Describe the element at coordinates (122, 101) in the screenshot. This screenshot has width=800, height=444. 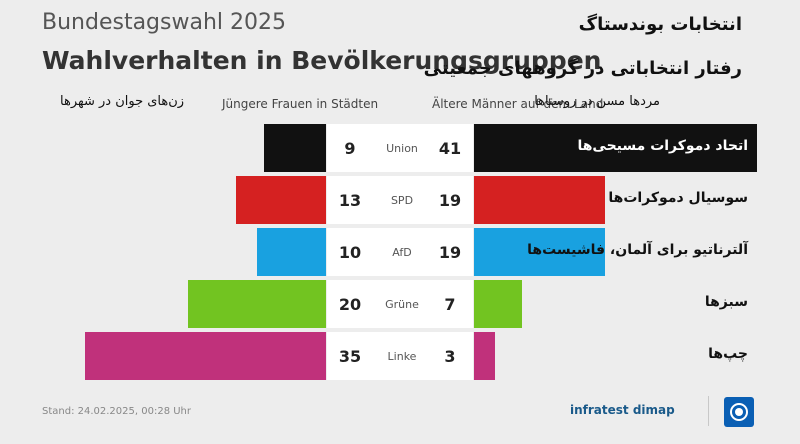
I see `left-header-fa: زن‌های جوان در شهرها` at that location.